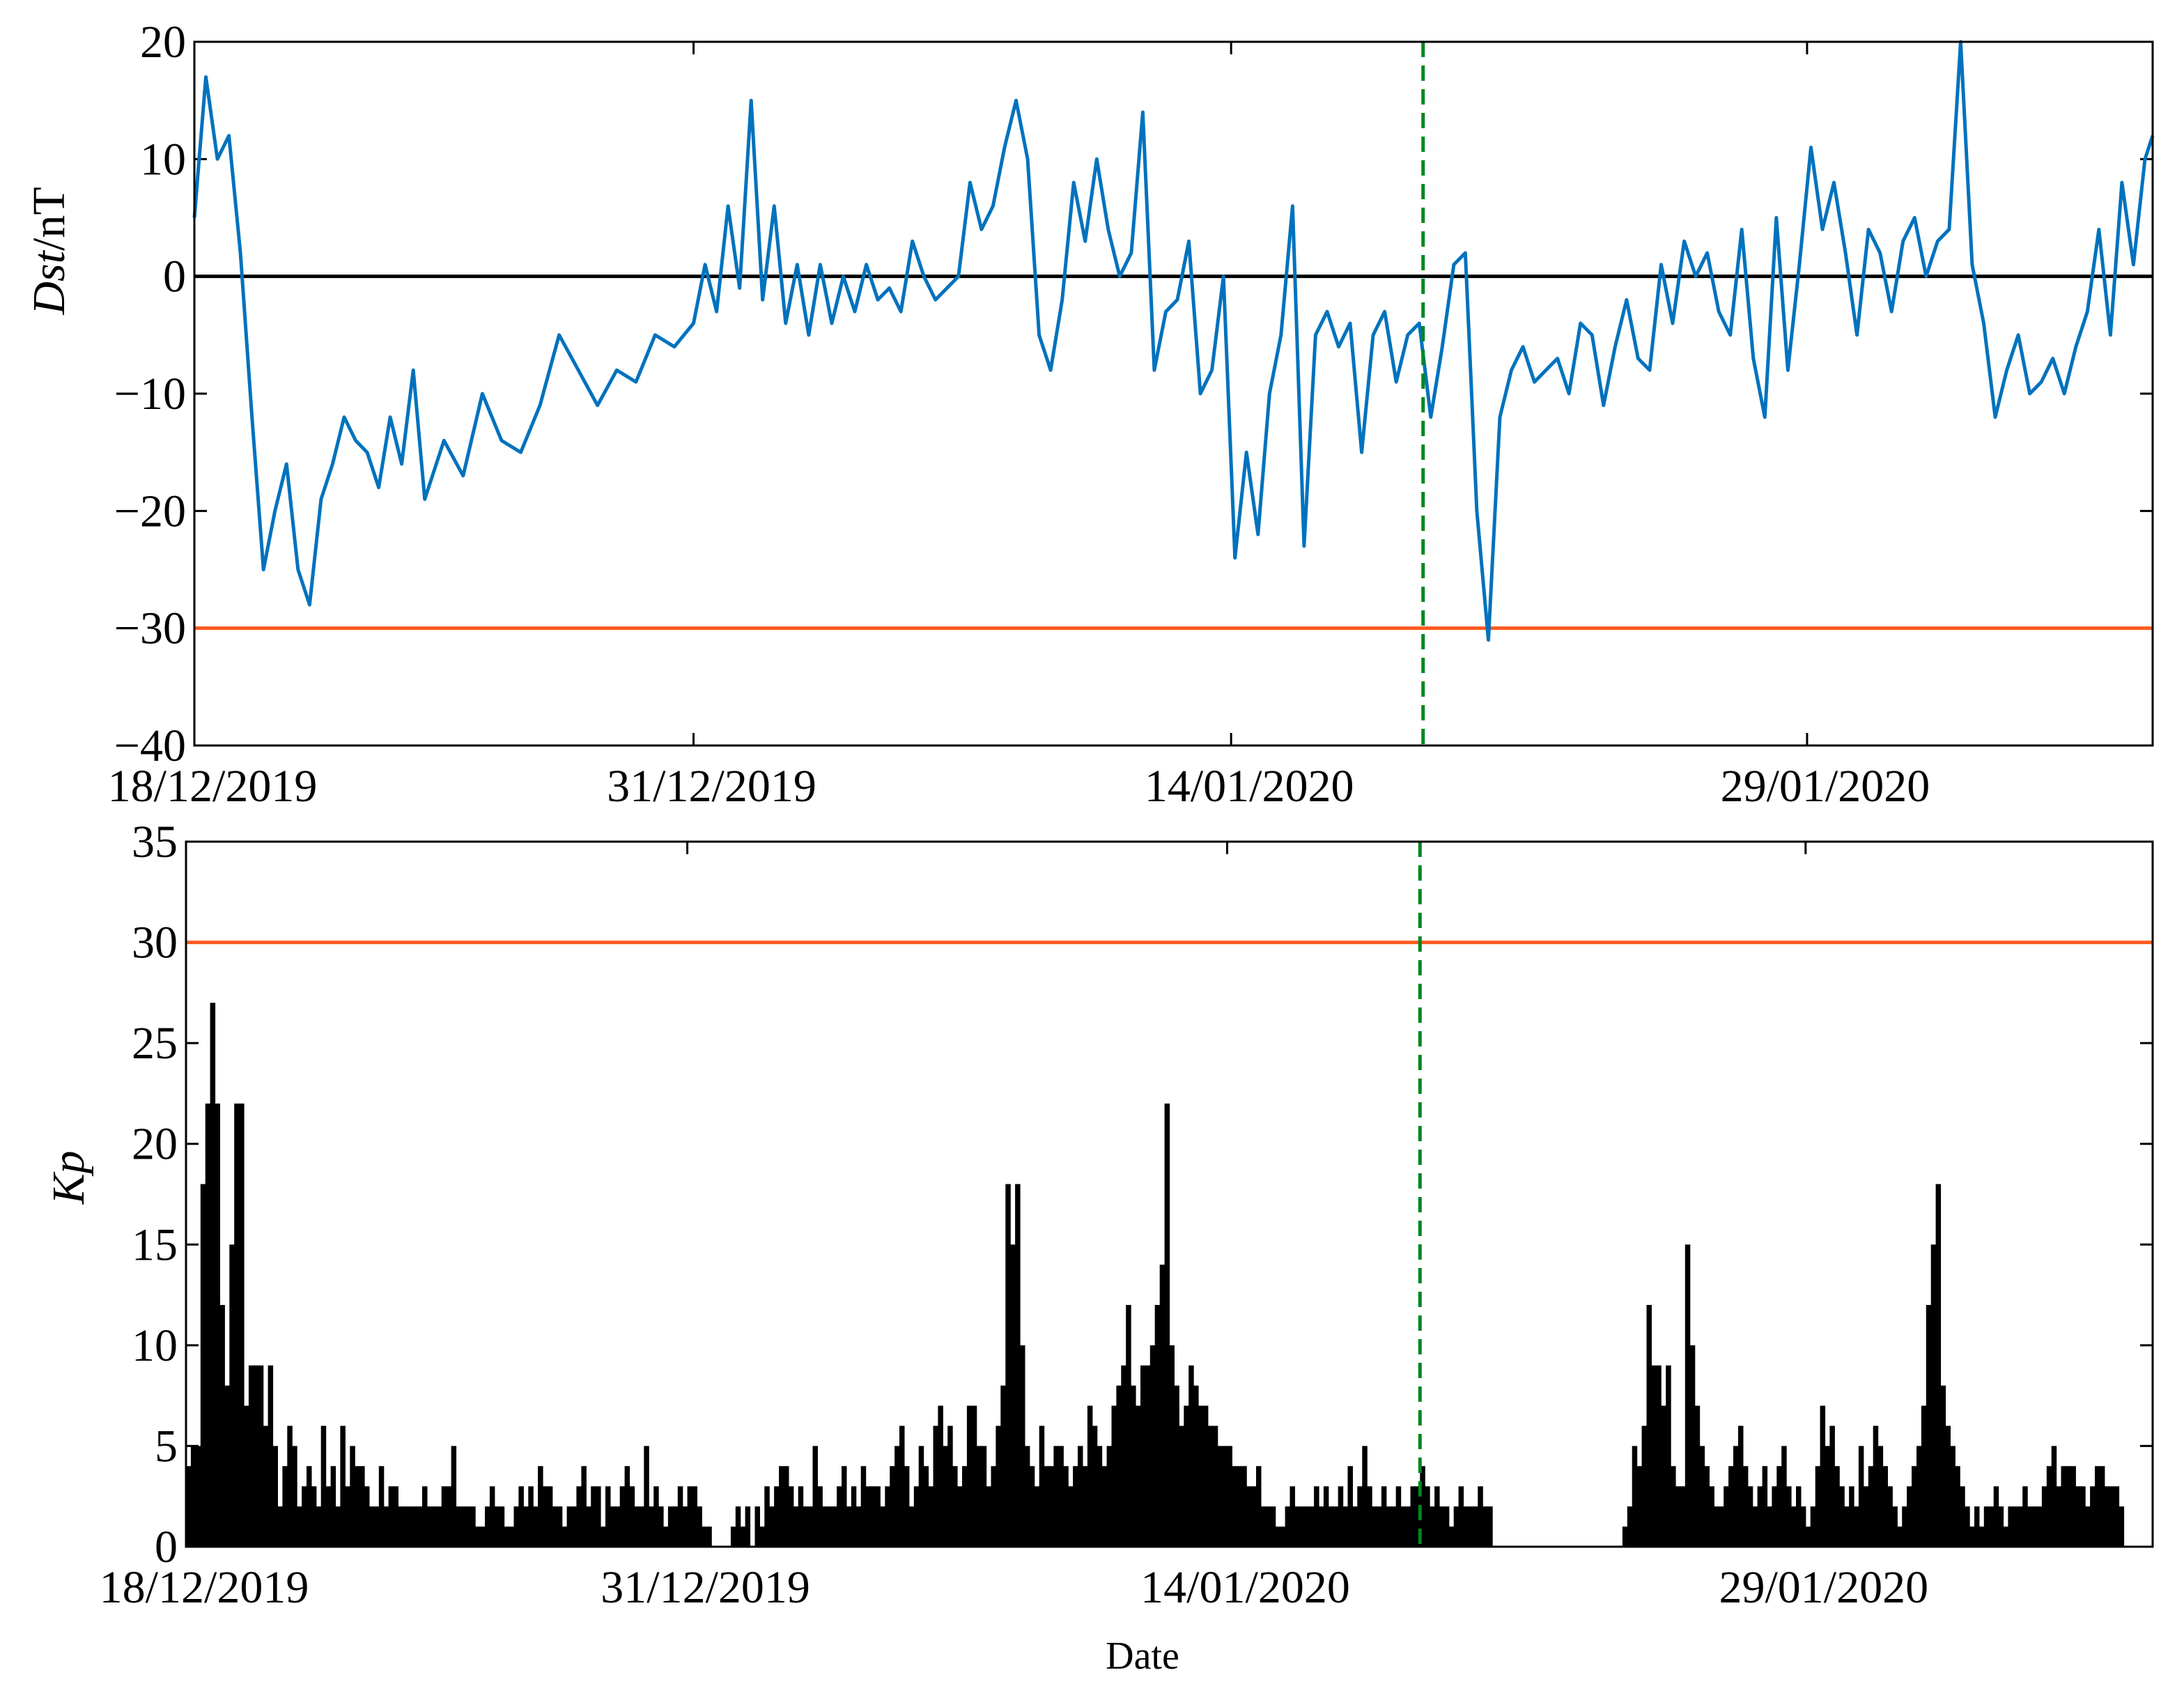 The image size is (2184, 1700). Describe the element at coordinates (1142, 1656) in the screenshot. I see `kp-xlabel: Date` at that location.